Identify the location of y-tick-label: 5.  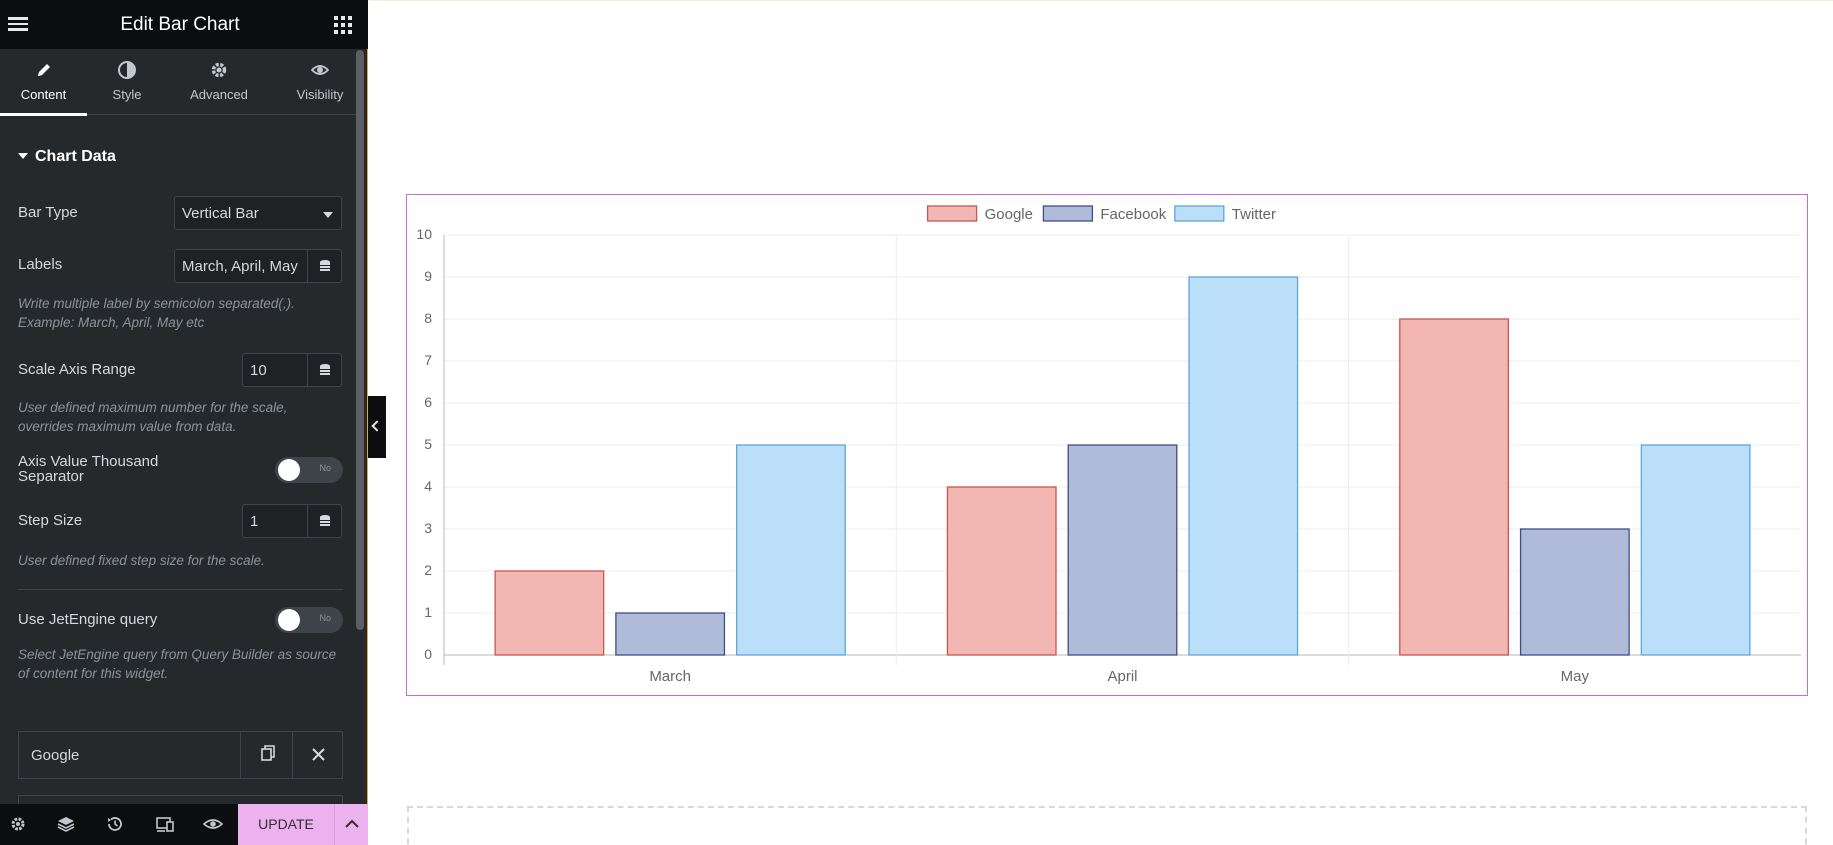
(428, 444).